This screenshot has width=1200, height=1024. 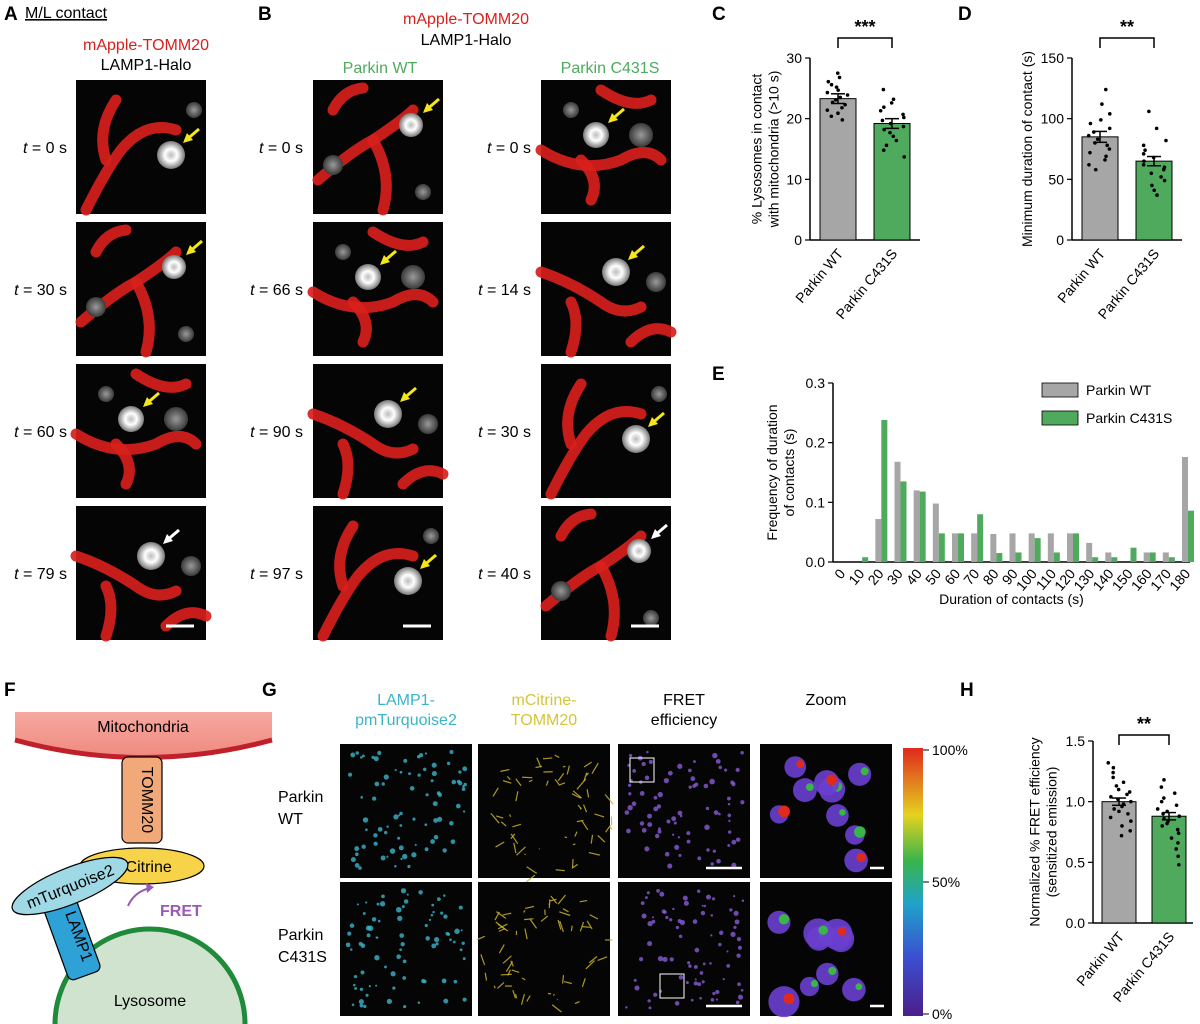 I want to click on panel-b-label: B, so click(x=265, y=14).